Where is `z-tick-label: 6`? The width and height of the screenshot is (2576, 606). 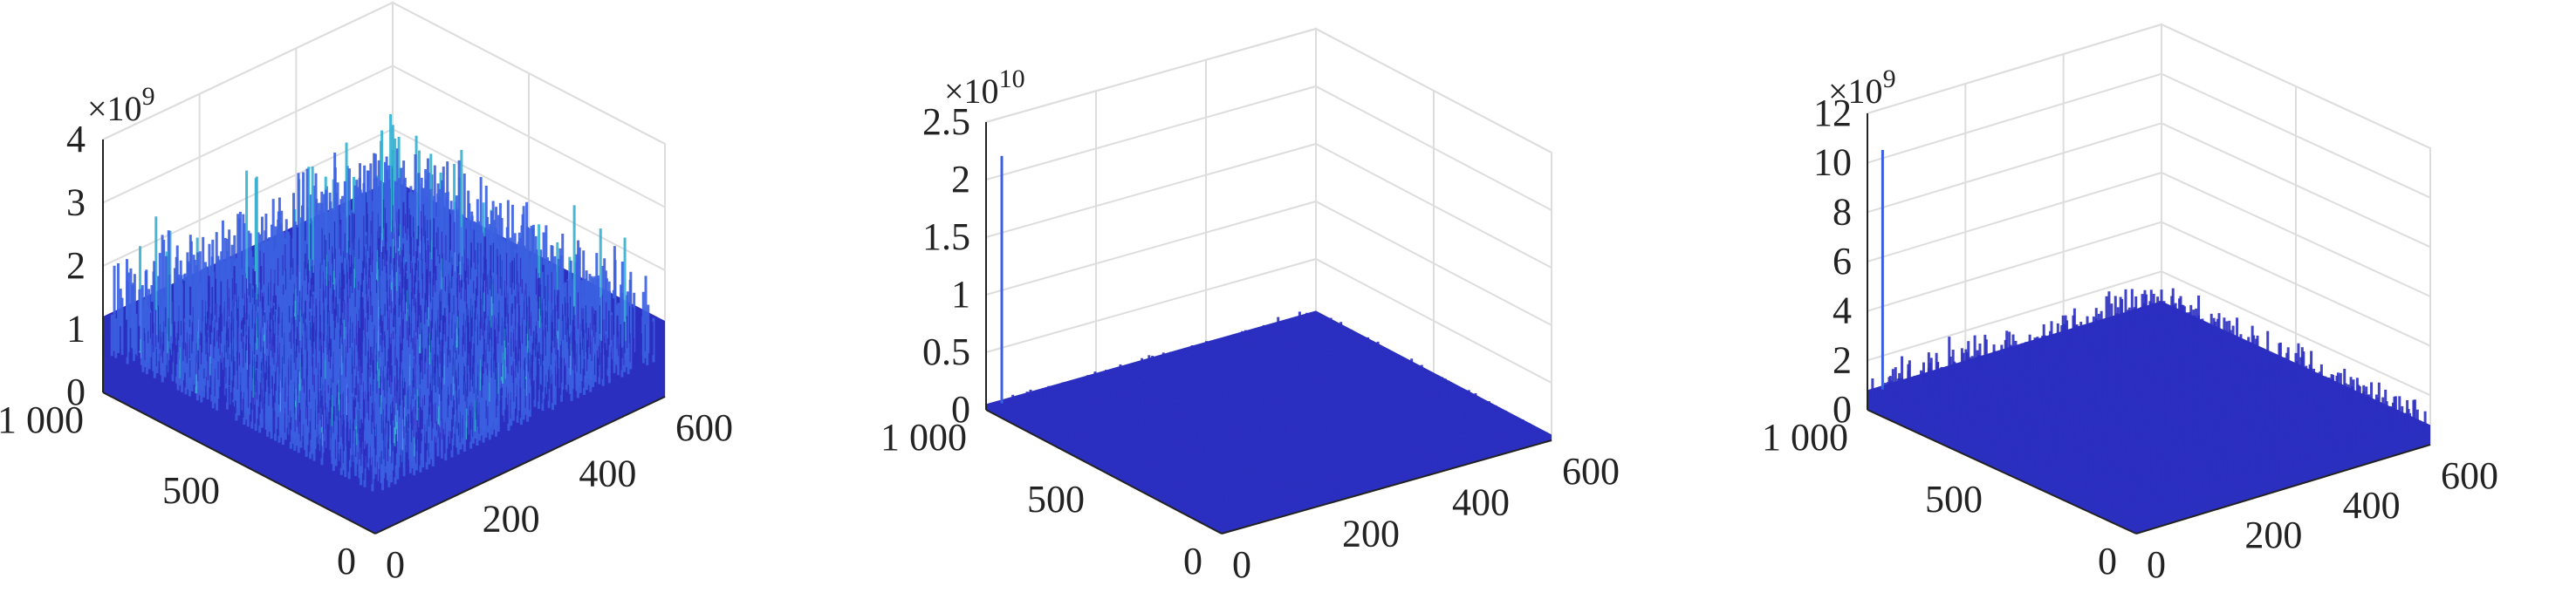
z-tick-label: 6 is located at coordinates (1842, 261).